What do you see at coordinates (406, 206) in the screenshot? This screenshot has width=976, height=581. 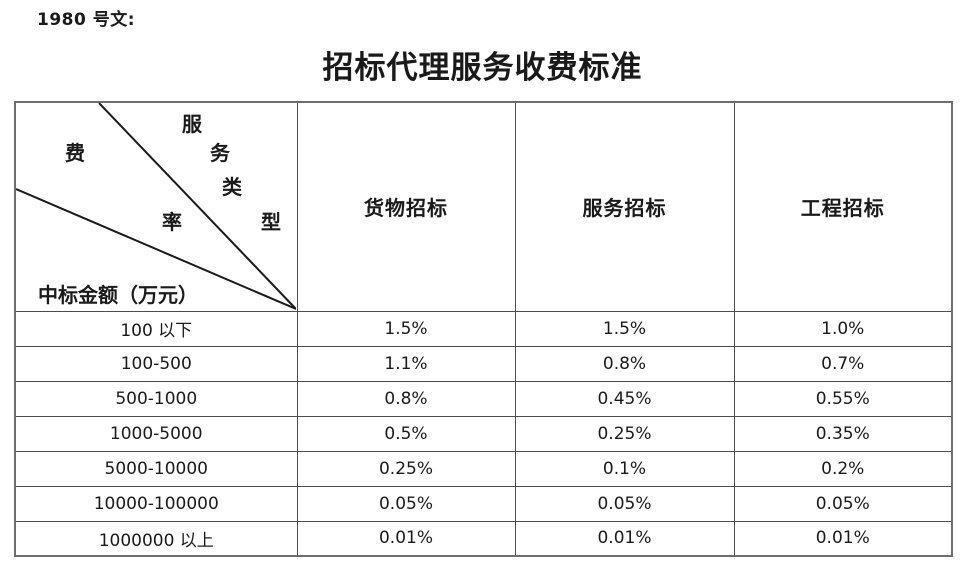 I see `column-header-goods: 货物招标` at bounding box center [406, 206].